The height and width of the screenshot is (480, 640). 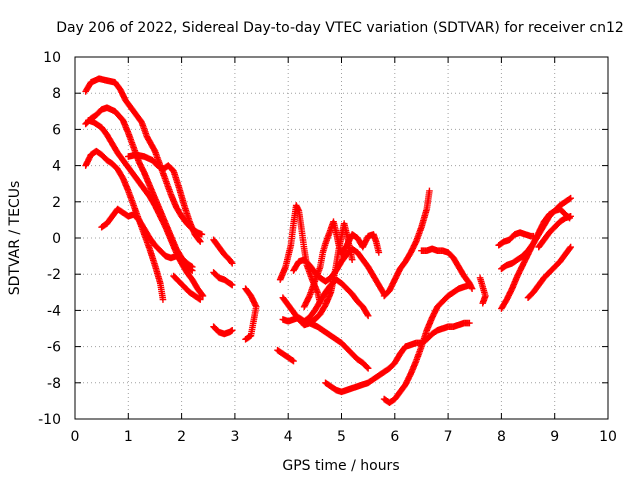 What do you see at coordinates (56, 203) in the screenshot?
I see `y-tick-label: 2` at bounding box center [56, 203].